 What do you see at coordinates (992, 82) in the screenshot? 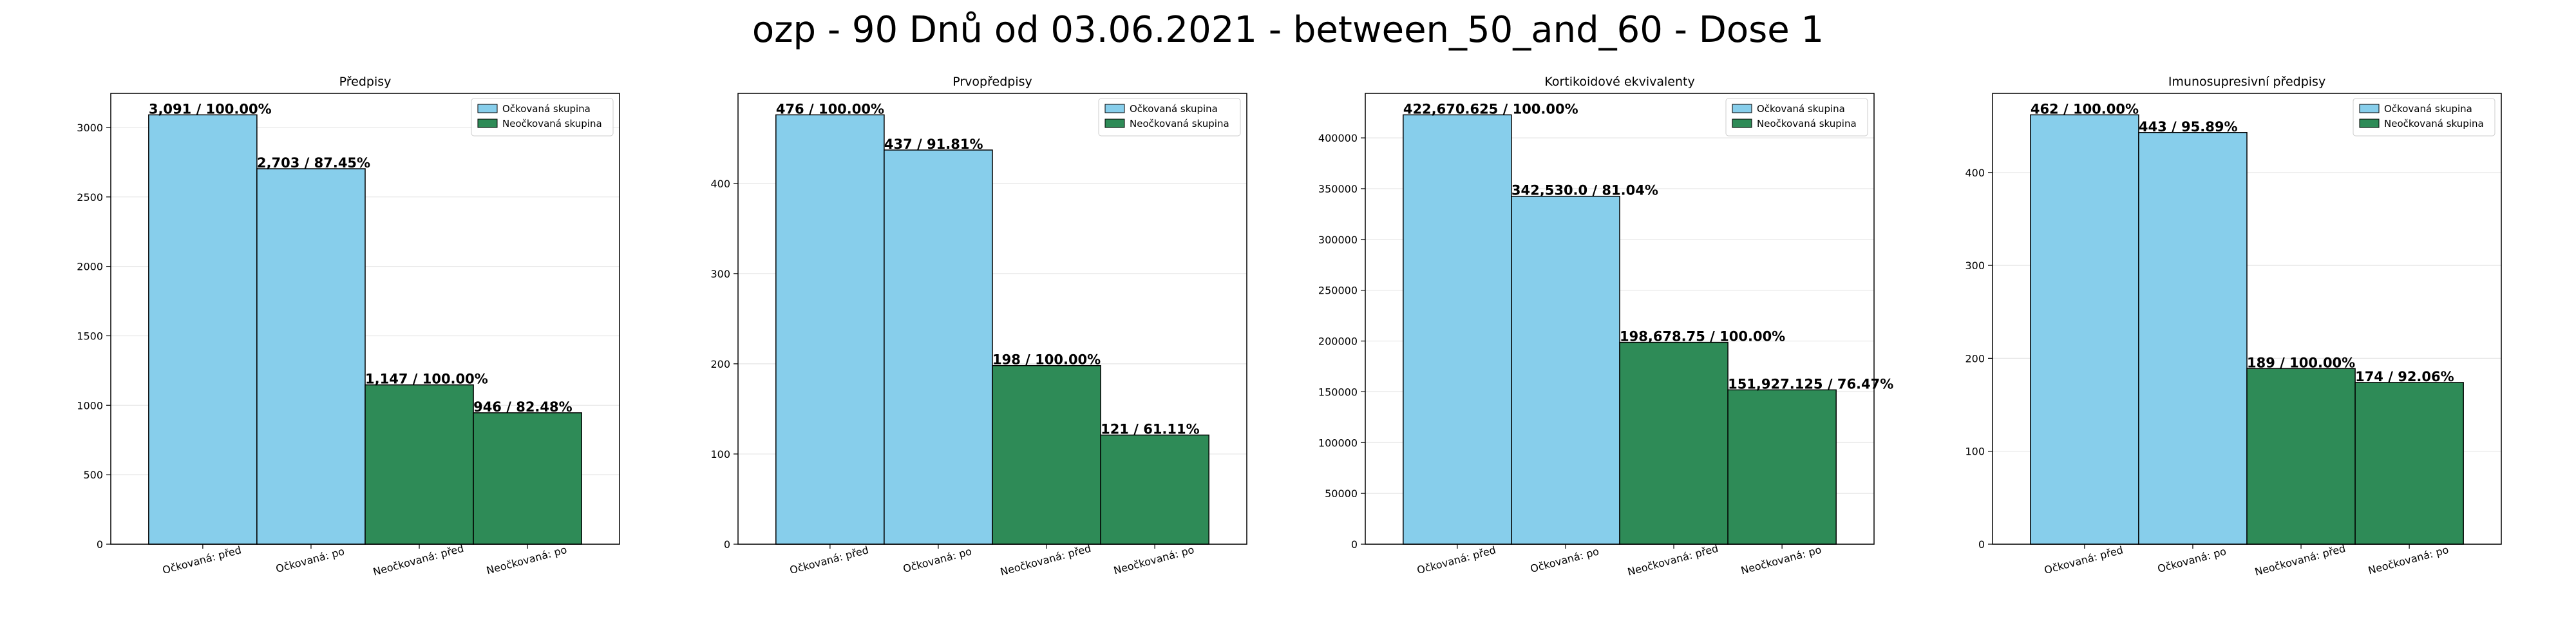
I see `chart-title: Prvopředpisy` at bounding box center [992, 82].